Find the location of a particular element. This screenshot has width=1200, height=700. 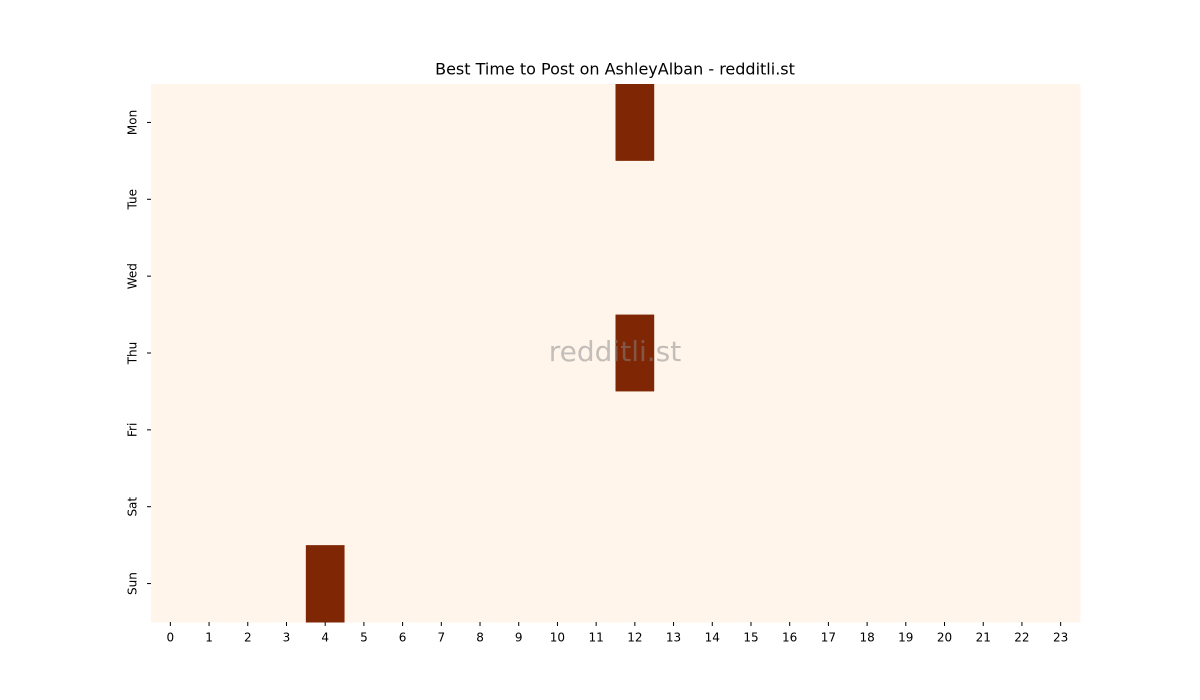

x-tick-label: 14 is located at coordinates (712, 638).